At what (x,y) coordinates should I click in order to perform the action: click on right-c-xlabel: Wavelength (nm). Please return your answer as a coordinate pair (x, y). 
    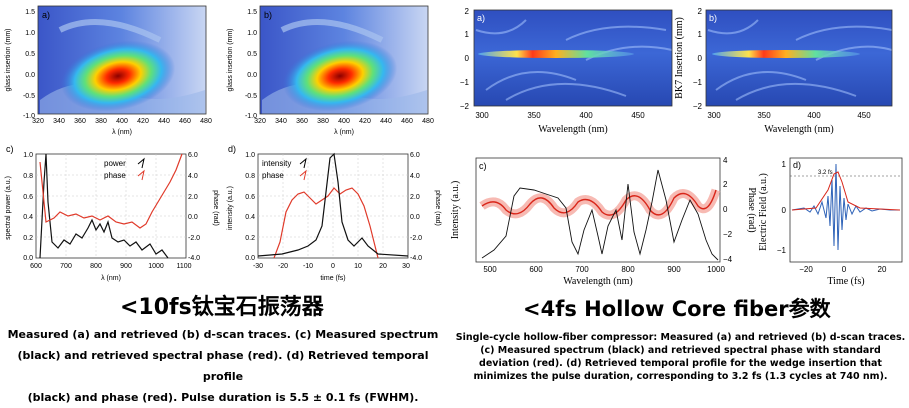
    Looking at the image, I should click on (597, 281).